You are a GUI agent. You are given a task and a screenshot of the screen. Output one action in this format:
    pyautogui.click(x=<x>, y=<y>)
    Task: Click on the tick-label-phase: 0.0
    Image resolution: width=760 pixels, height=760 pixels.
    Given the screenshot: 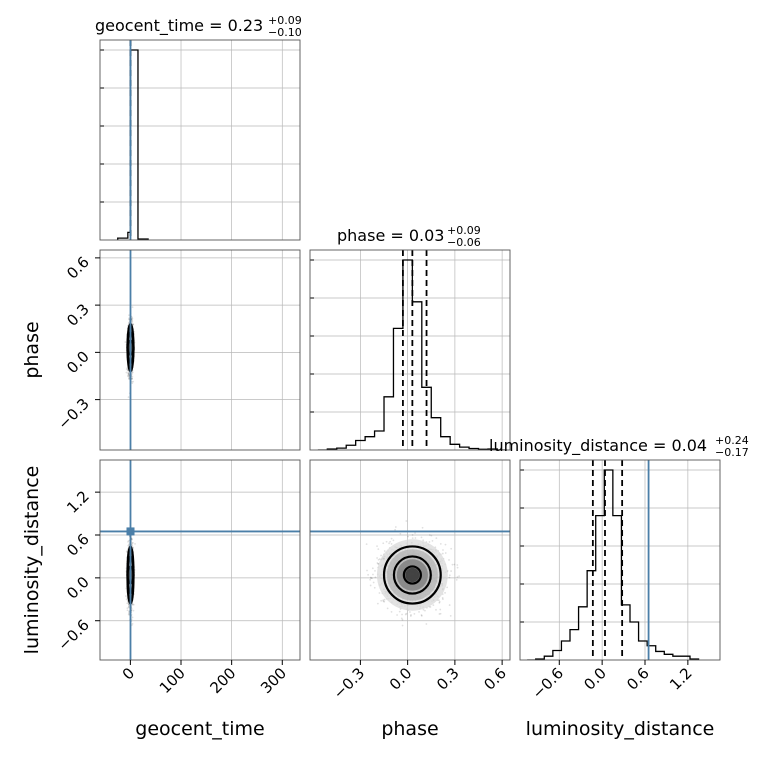 What is the action you would take?
    pyautogui.click(x=78, y=362)
    